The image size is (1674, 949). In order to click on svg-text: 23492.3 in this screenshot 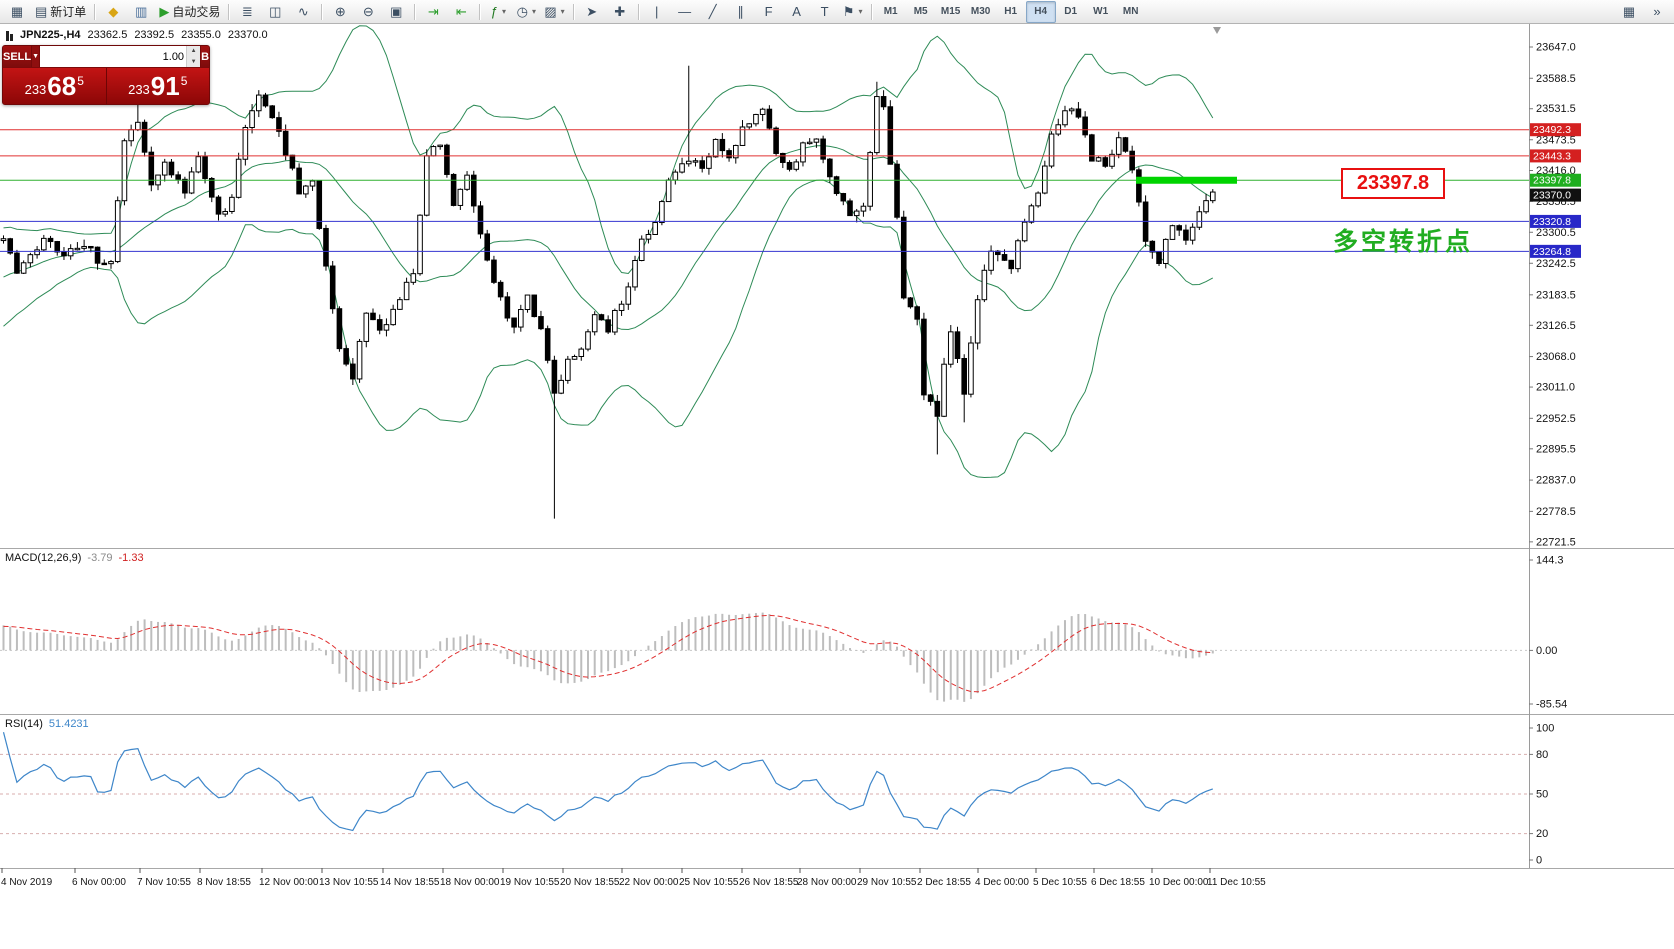, I will do `click(1552, 130)`.